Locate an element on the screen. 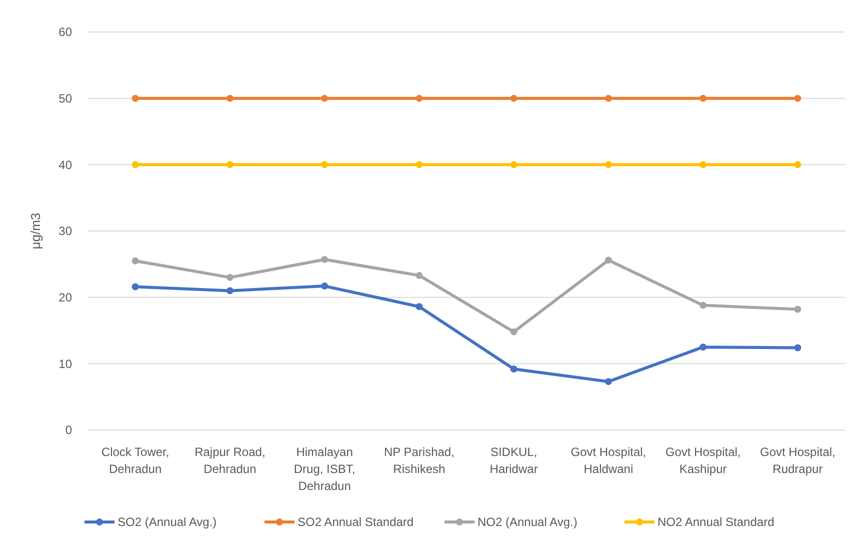 The image size is (849, 536). y-tick-label: 40 is located at coordinates (65, 165).